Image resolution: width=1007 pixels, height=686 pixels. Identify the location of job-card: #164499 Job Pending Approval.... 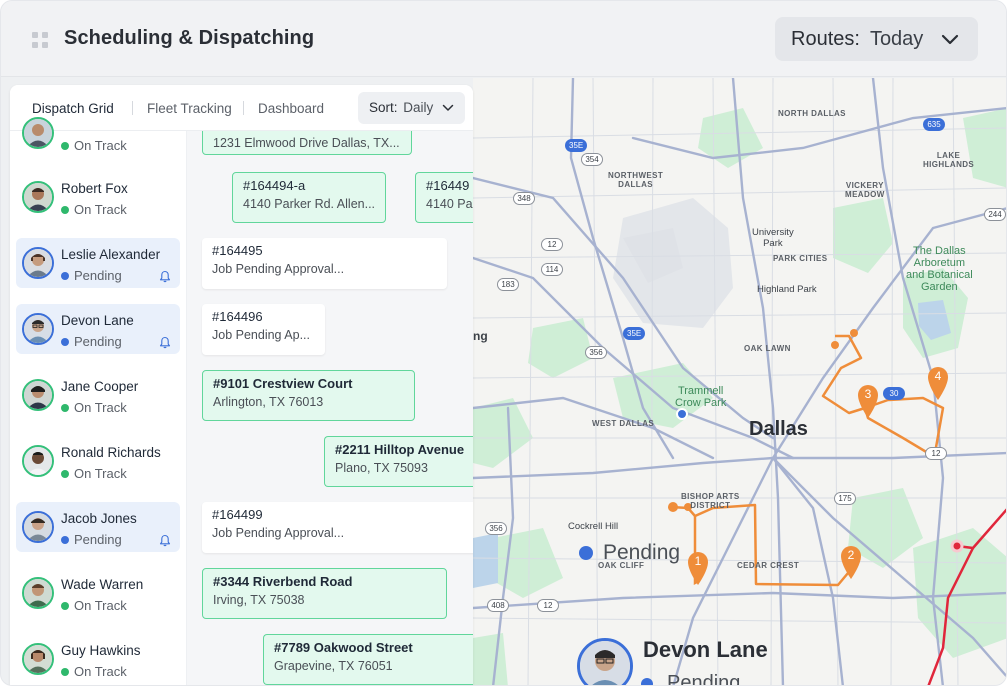
(337, 527).